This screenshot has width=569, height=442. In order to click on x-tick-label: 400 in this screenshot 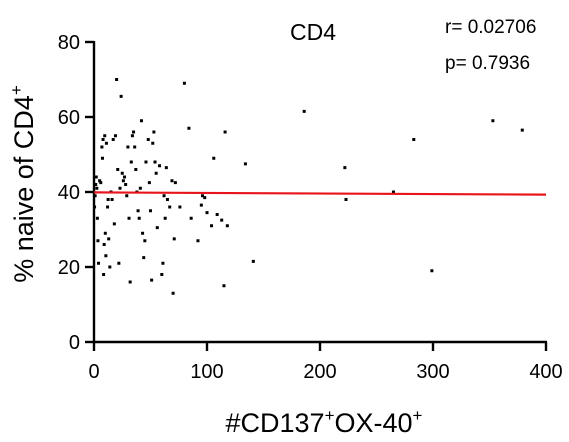, I will do `click(545, 372)`.